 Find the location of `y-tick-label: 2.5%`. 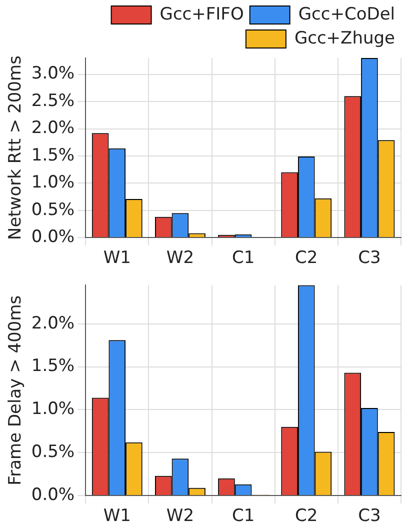

y-tick-label: 2.5% is located at coordinates (53, 100).